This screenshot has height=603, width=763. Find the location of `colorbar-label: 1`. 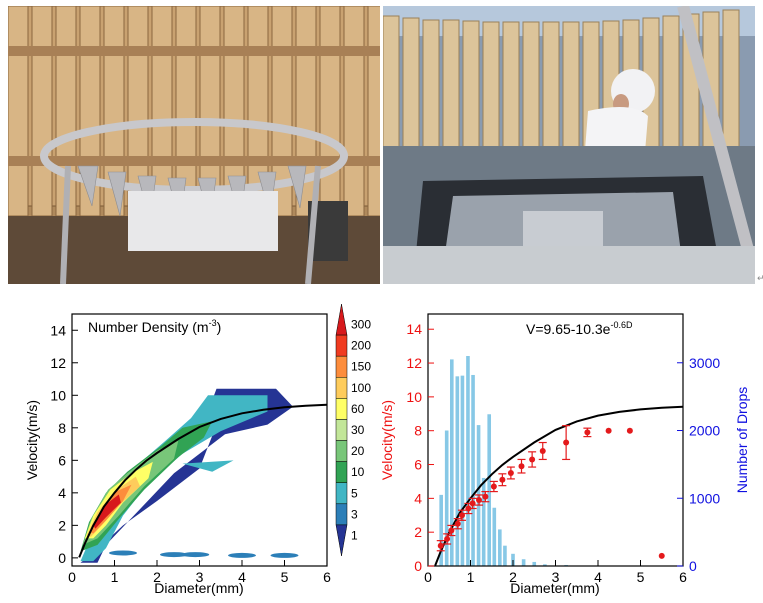

colorbar-label: 1 is located at coordinates (354, 535).